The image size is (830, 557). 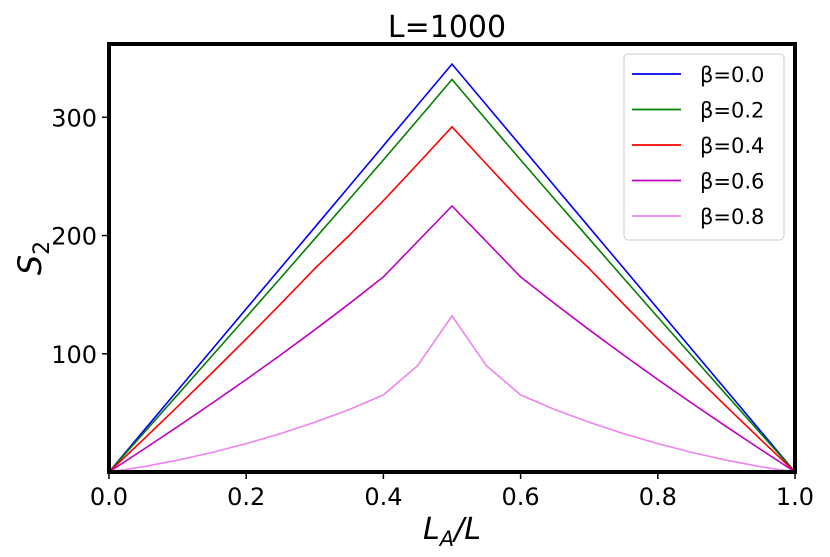 I want to click on legend-label-4: β=0.8, so click(x=732, y=217).